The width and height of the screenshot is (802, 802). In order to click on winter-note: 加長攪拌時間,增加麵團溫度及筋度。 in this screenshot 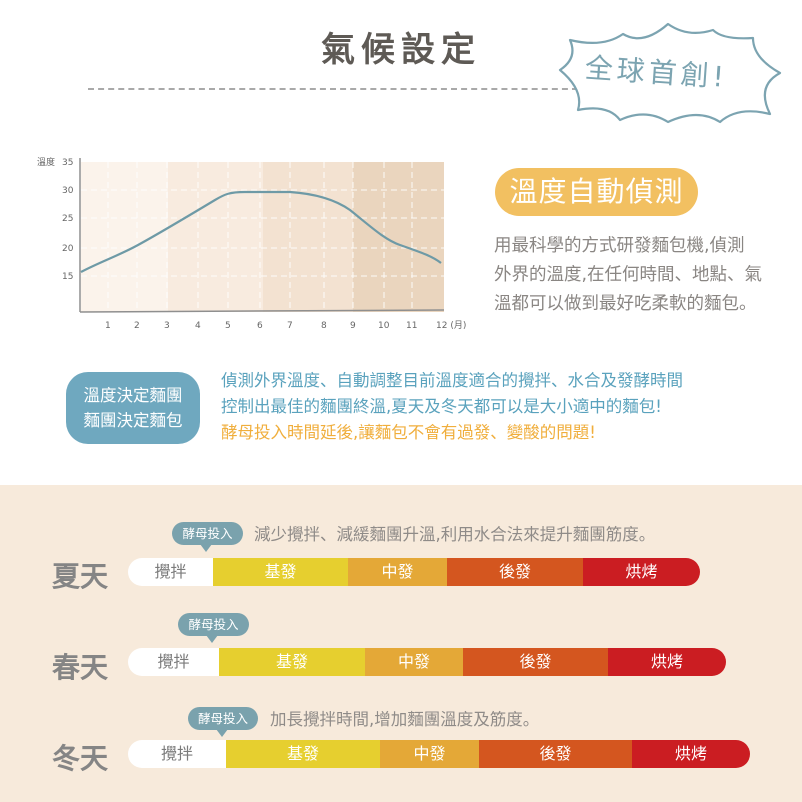, I will do `click(405, 719)`.